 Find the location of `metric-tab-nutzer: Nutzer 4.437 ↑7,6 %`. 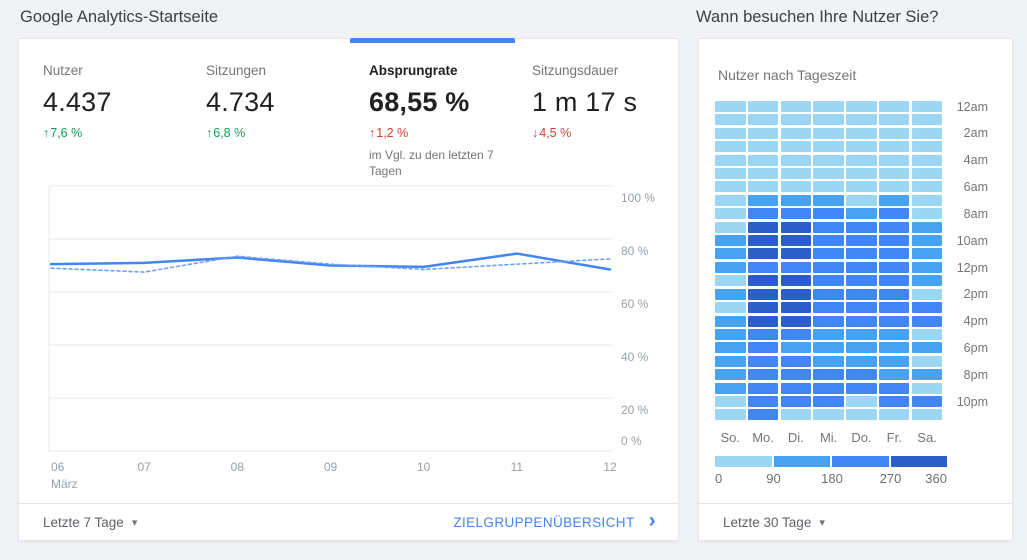

metric-tab-nutzer: Nutzer 4.437 ↑7,6 % is located at coordinates (119, 101).